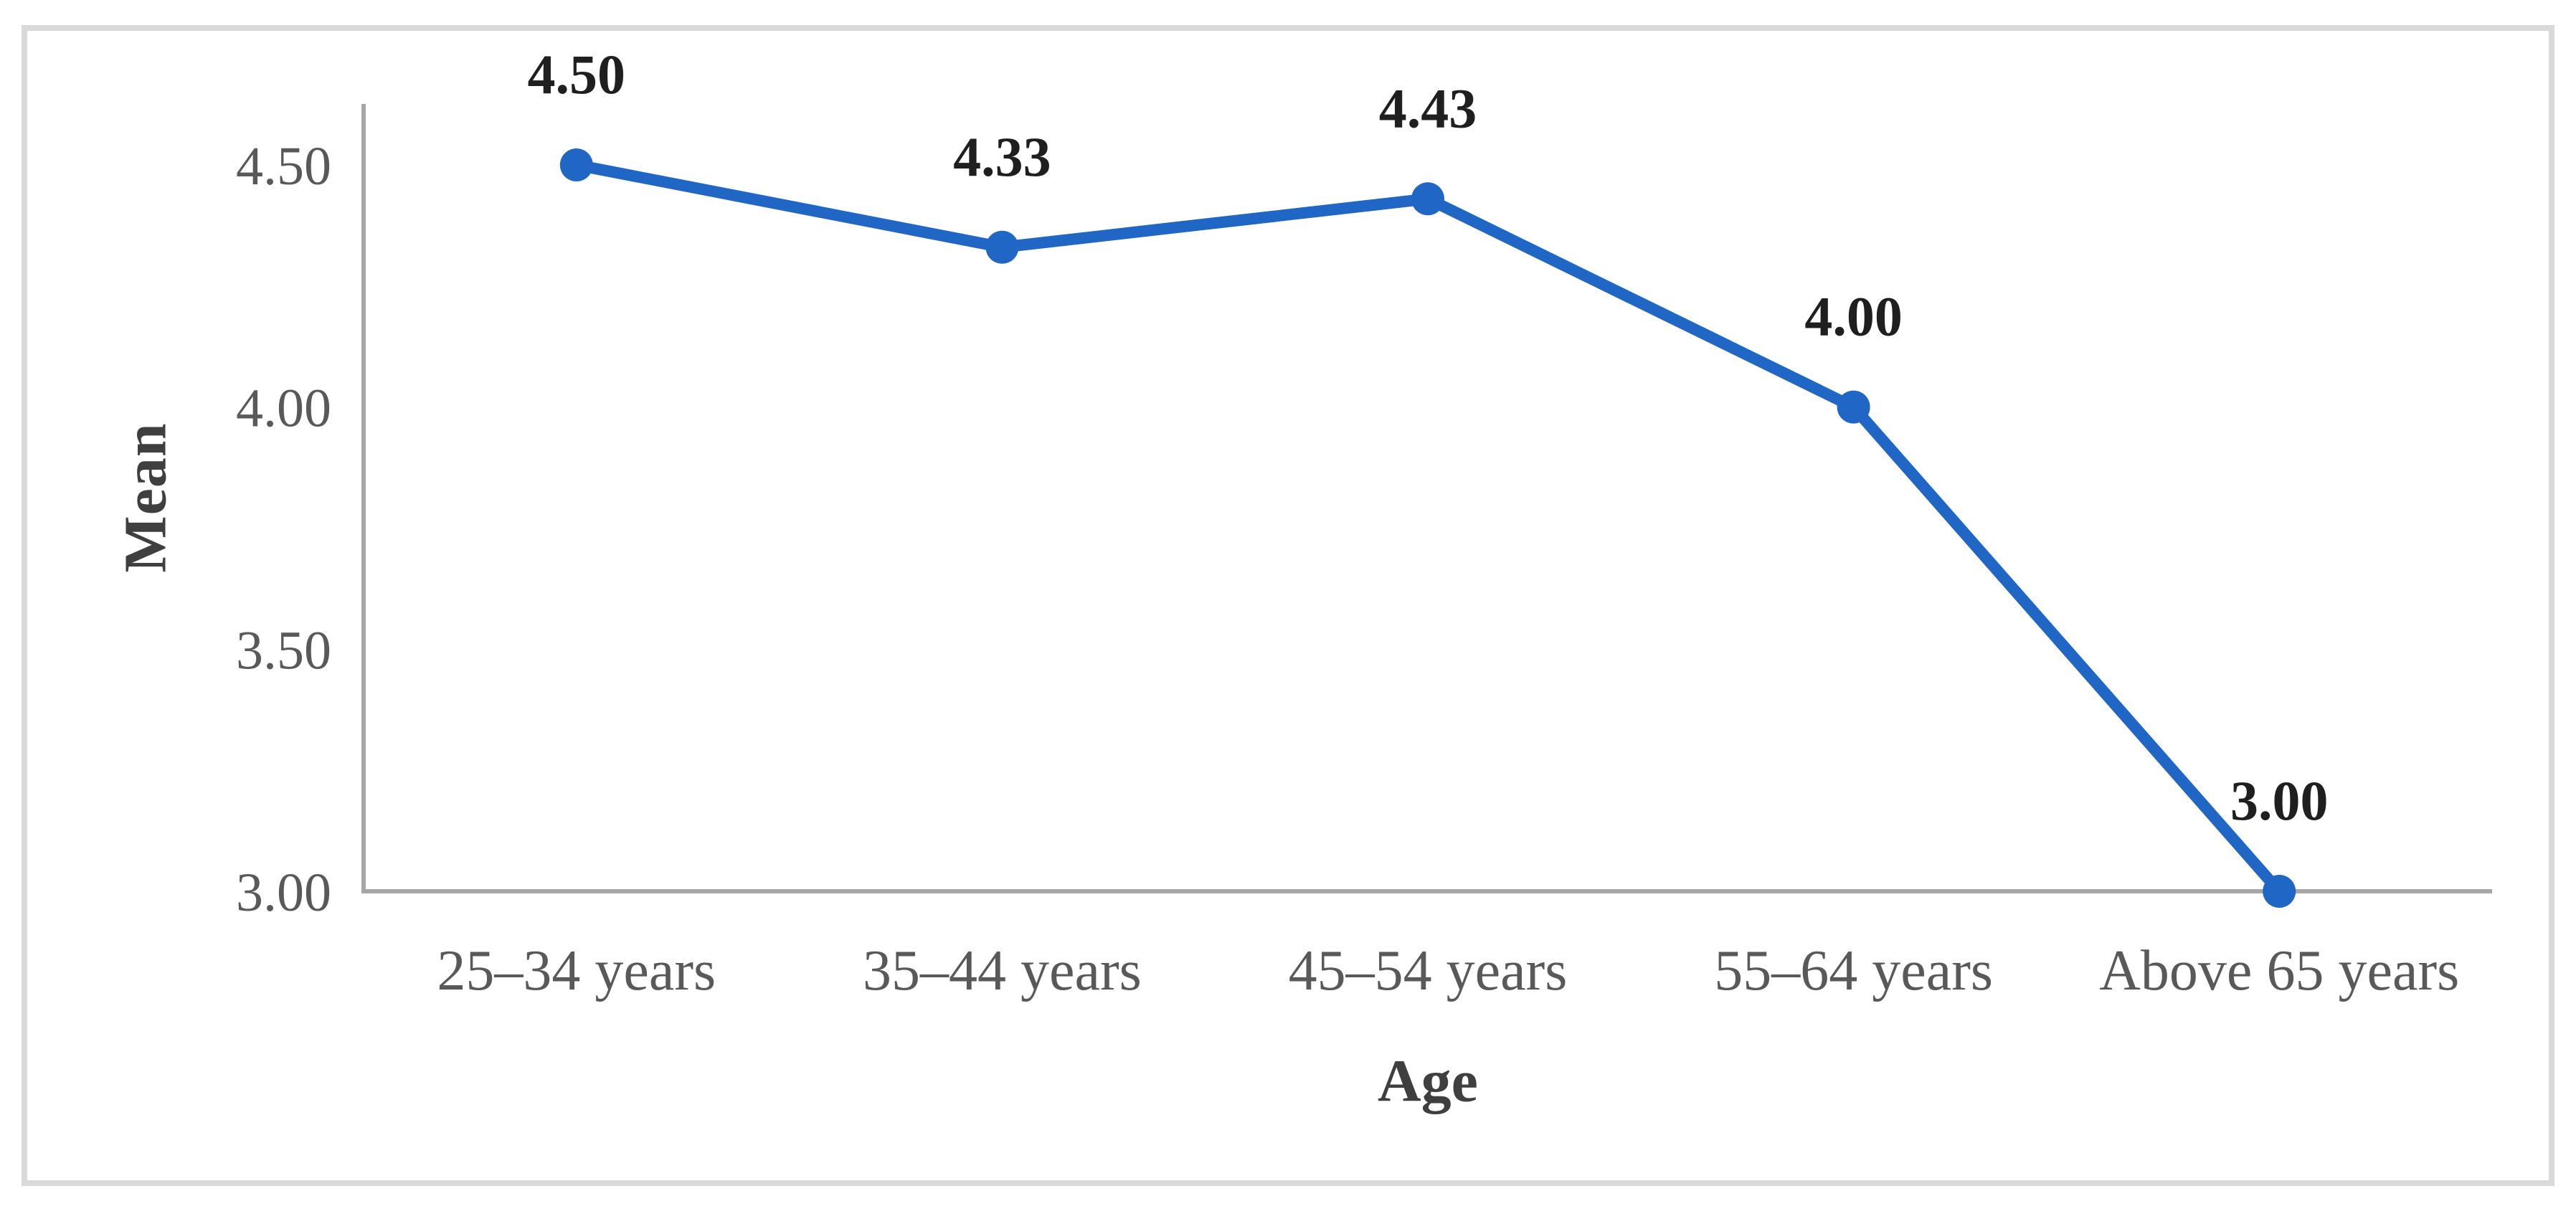 The image size is (2576, 1224). Describe the element at coordinates (1002, 156) in the screenshot. I see `data-label: 4.33` at that location.